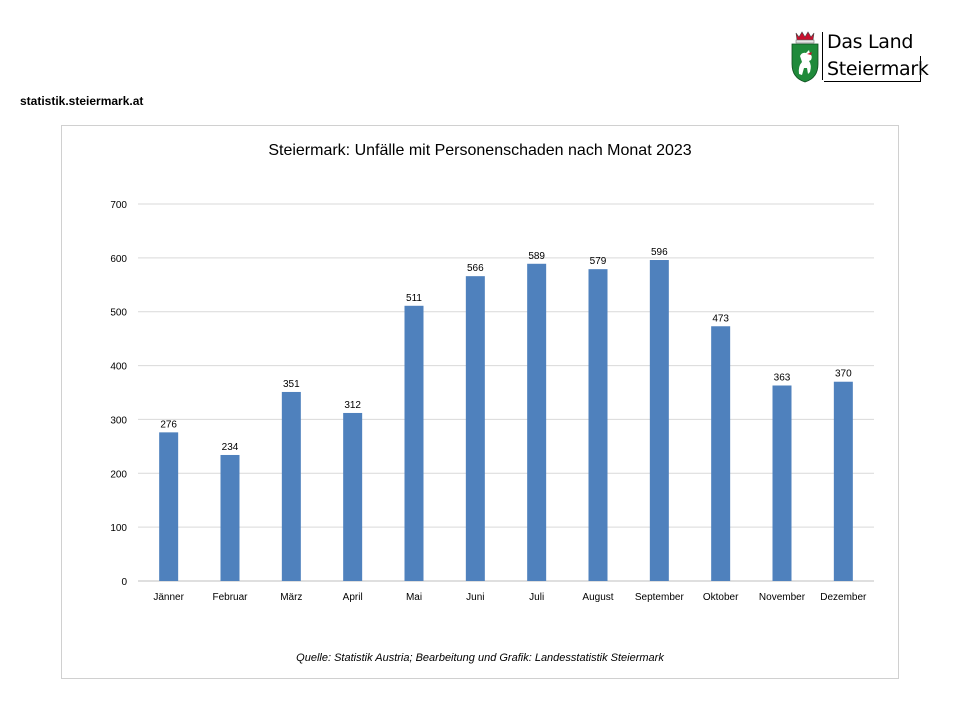  Describe the element at coordinates (597, 597) in the screenshot. I see `x-tick-label: August` at that location.